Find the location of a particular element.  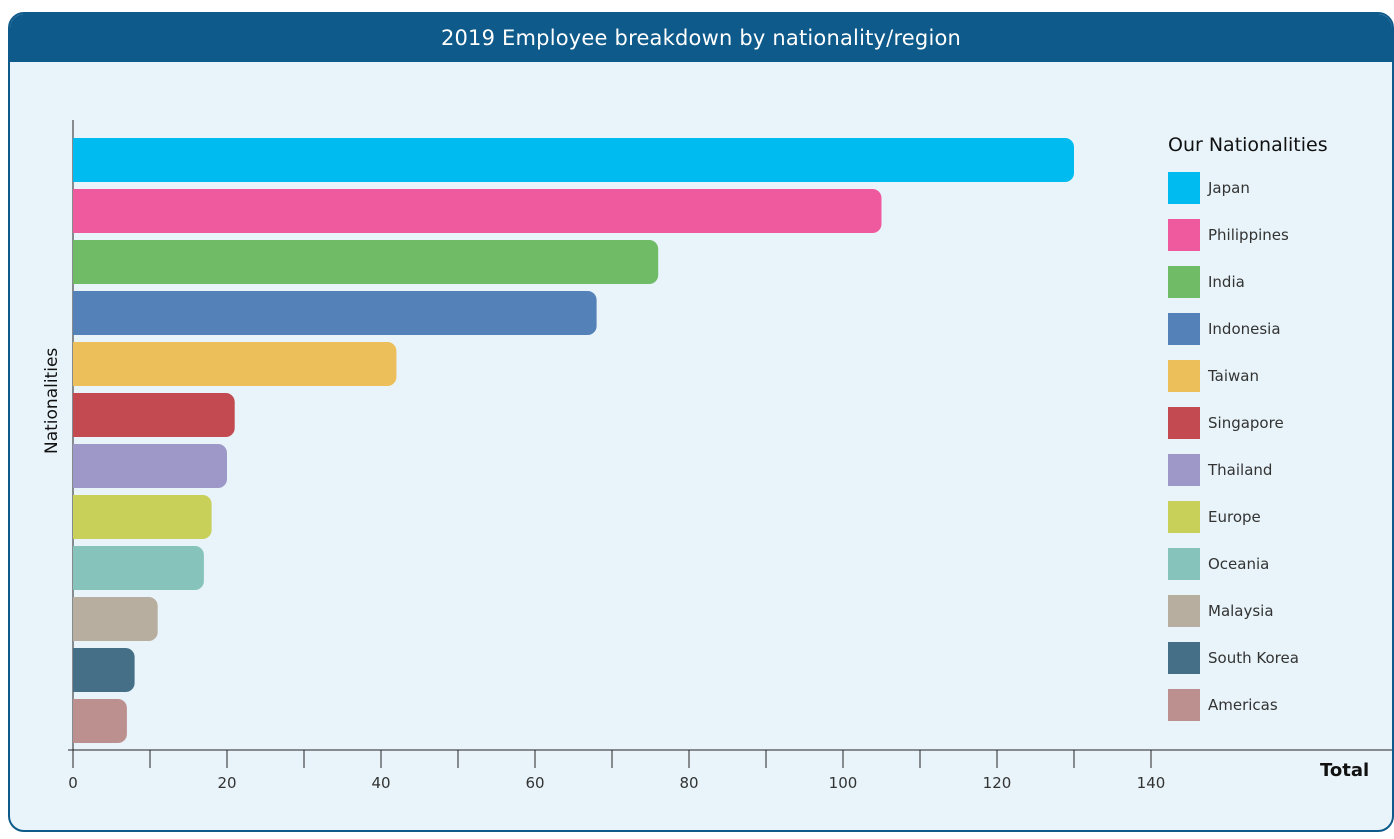

legend-label: Indonesia is located at coordinates (1244, 329).